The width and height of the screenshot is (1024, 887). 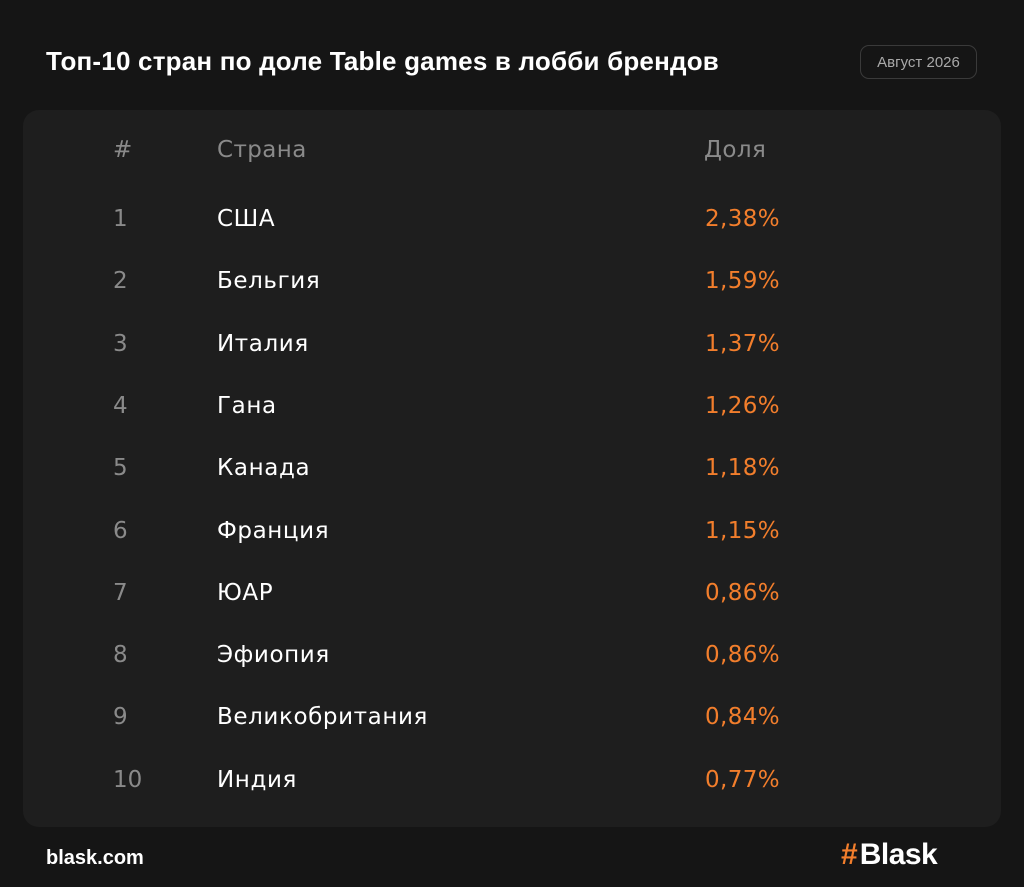 I want to click on table-cell-rank: 10, so click(x=128, y=780).